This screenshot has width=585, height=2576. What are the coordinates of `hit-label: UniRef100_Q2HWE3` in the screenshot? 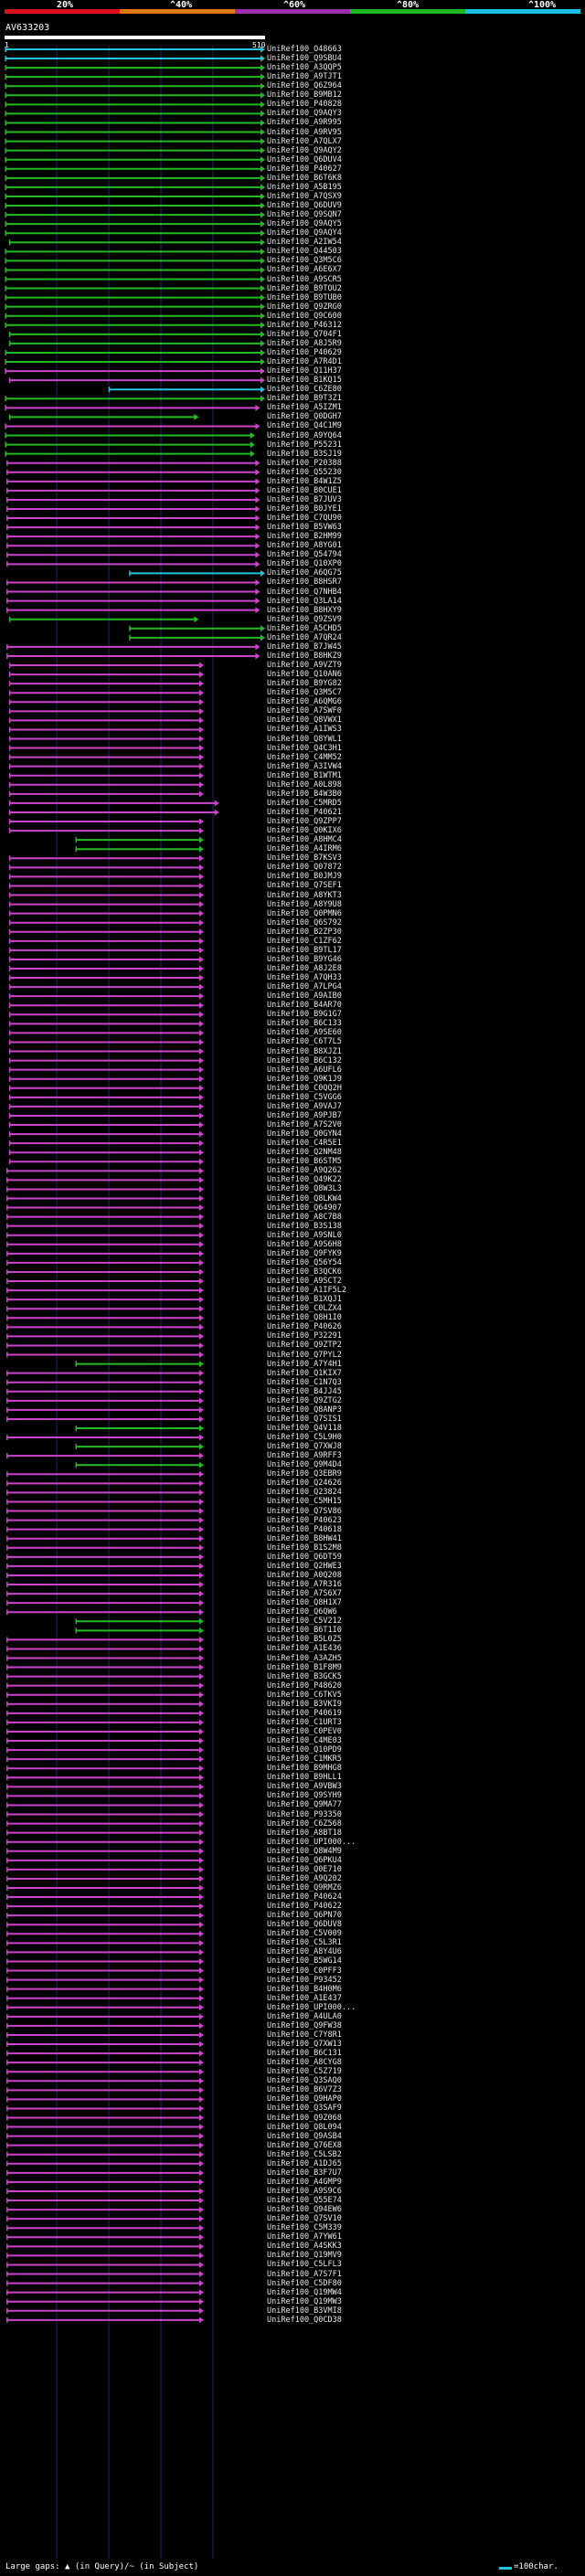 It's located at (304, 1566).